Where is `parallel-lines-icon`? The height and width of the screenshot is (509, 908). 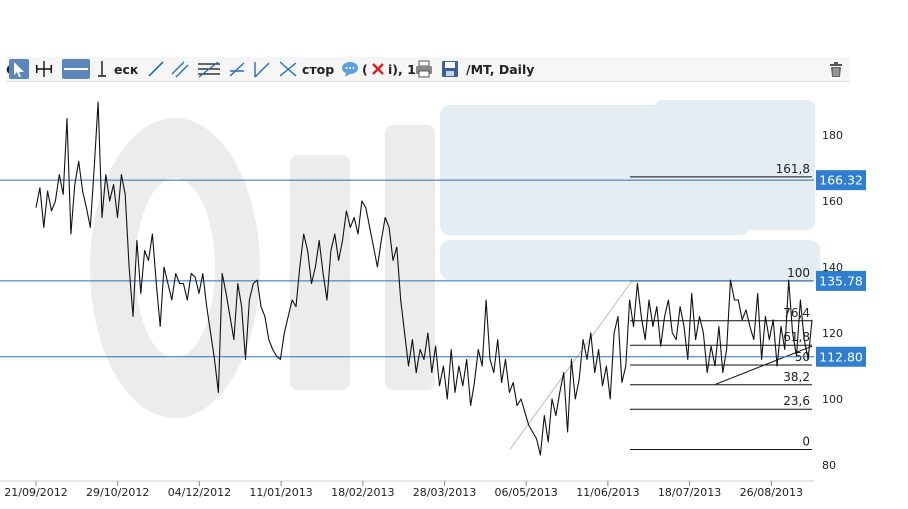 parallel-lines-icon is located at coordinates (262, 69).